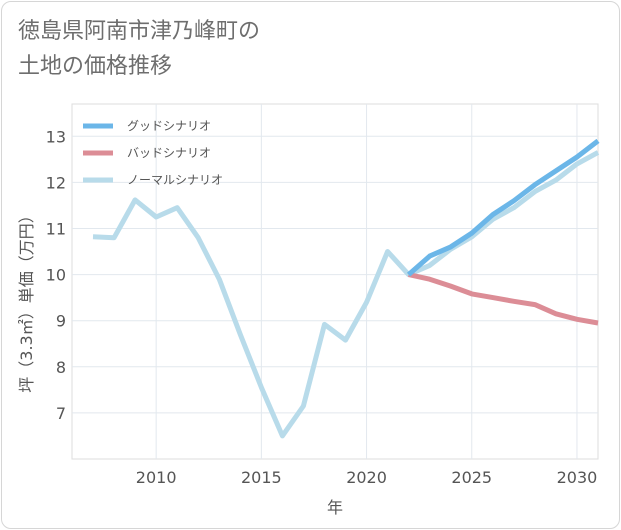 Image resolution: width=621 pixels, height=530 pixels. Describe the element at coordinates (139, 49) in the screenshot. I see `chart-title: 徳島県阿南市津乃峰町の 土地の価格推移` at that location.